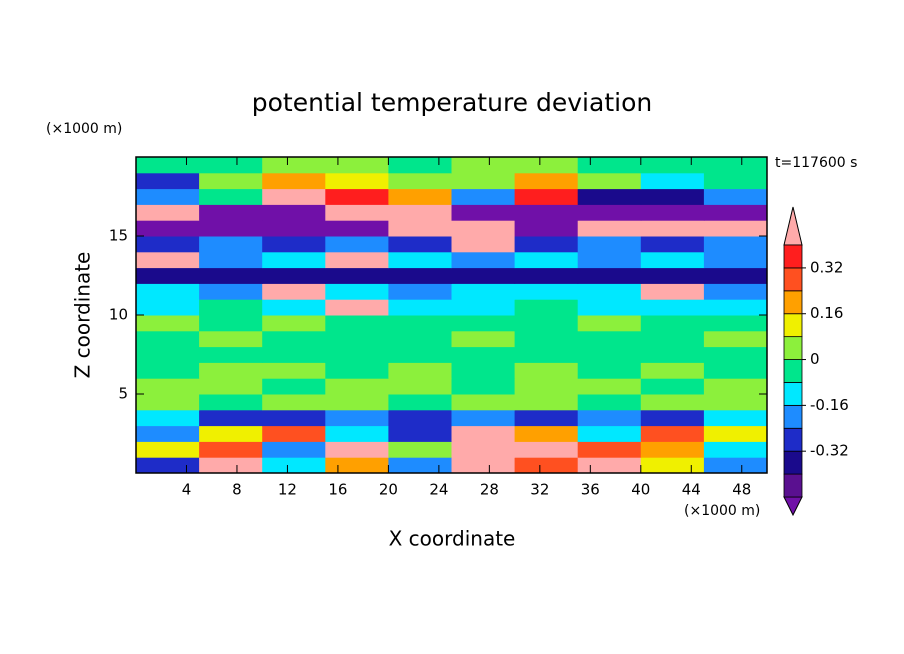  I want to click on x-tick-label: 4, so click(187, 490).